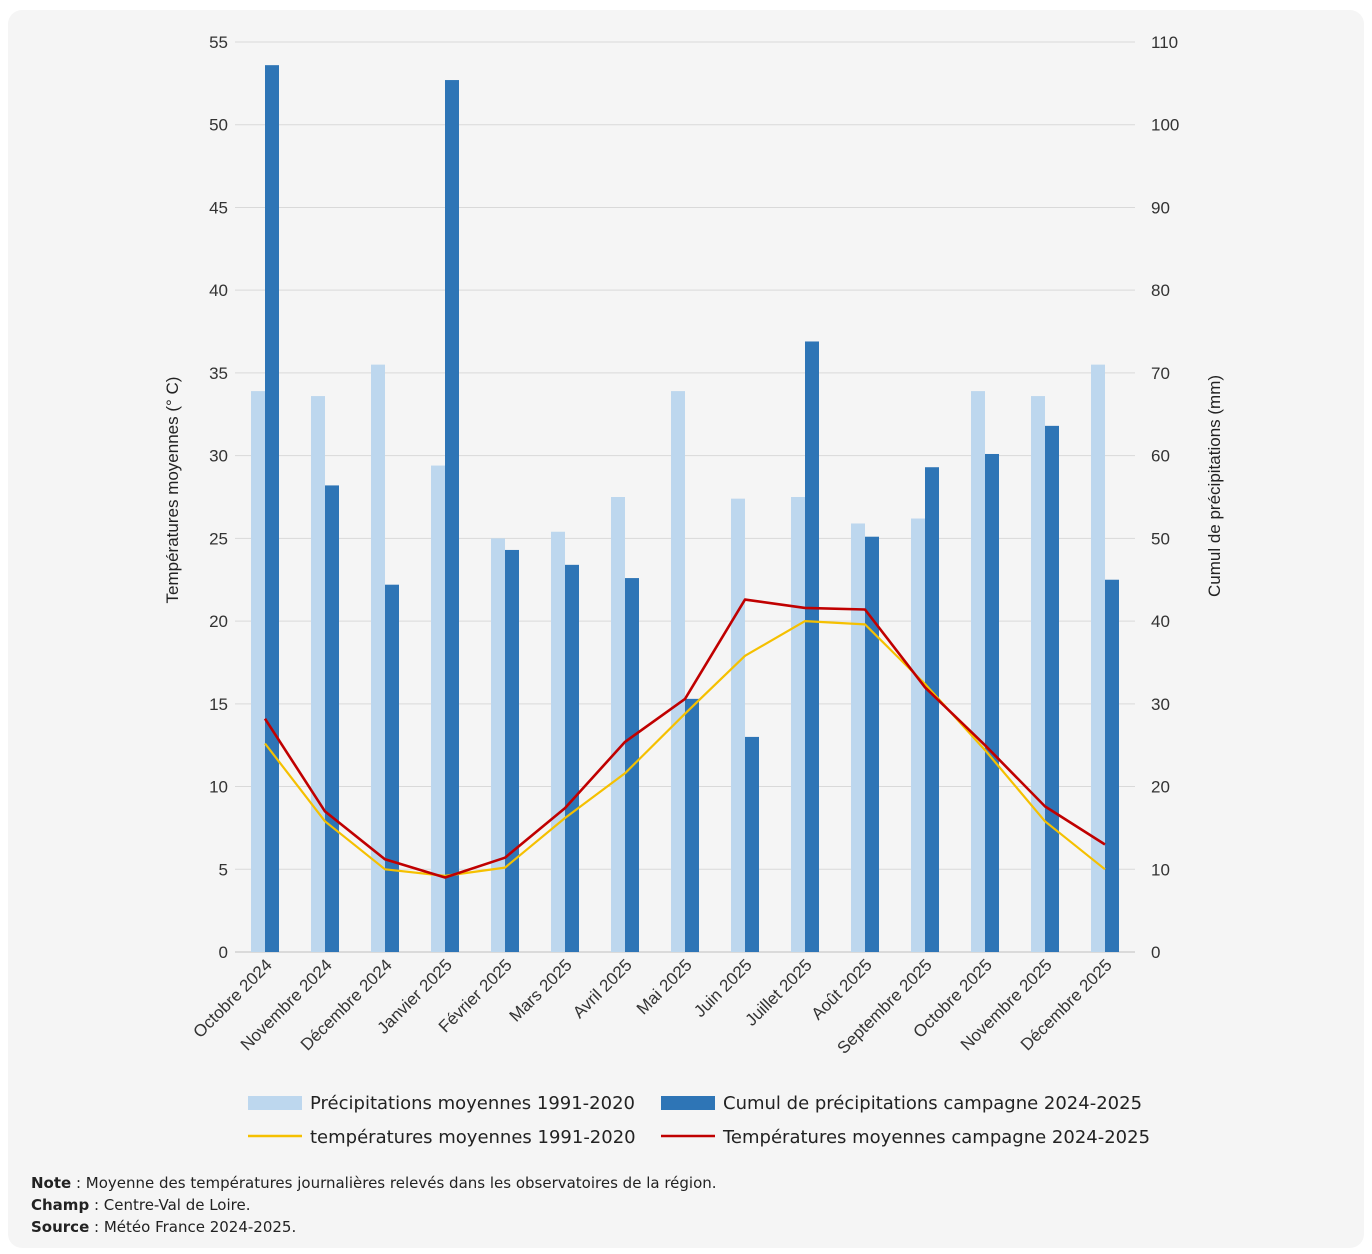  What do you see at coordinates (218, 538) in the screenshot?
I see `y-tick-label: 25` at bounding box center [218, 538].